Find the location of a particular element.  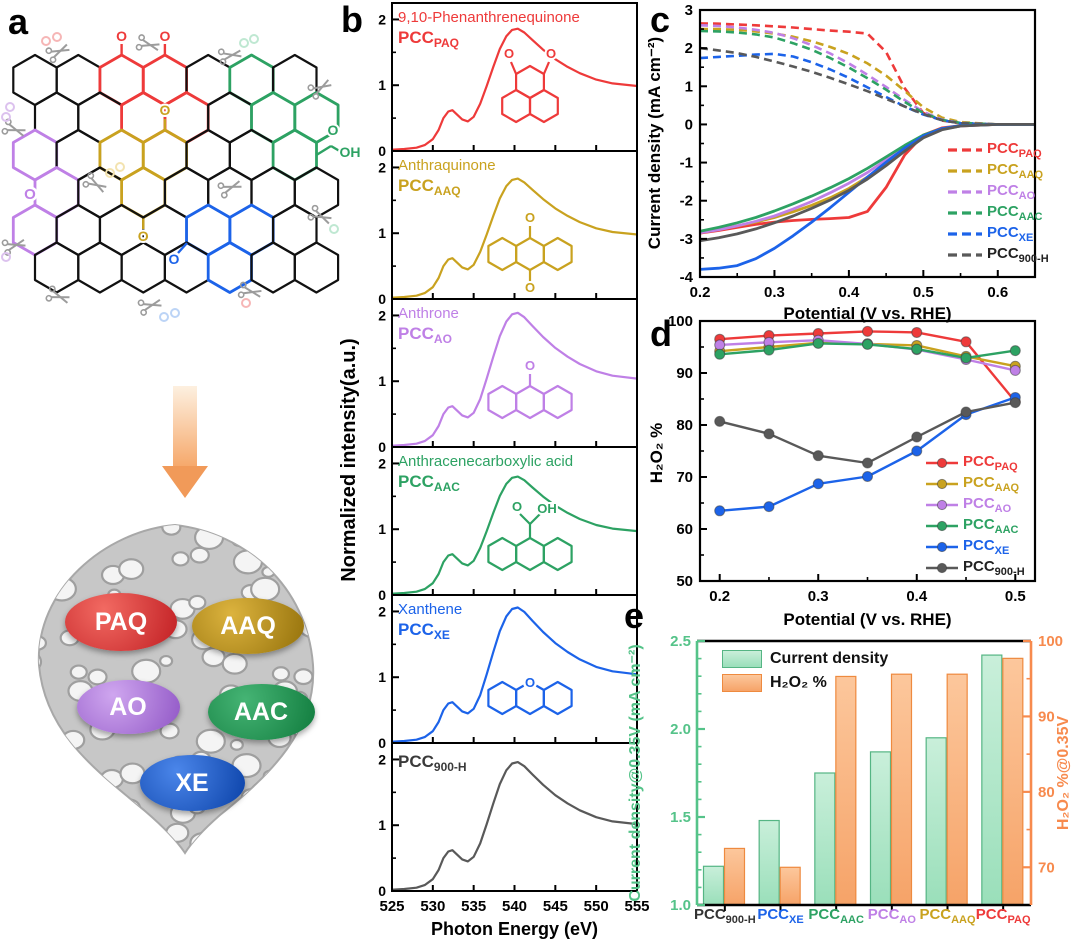

panel-d-label: d is located at coordinates (661, 333).